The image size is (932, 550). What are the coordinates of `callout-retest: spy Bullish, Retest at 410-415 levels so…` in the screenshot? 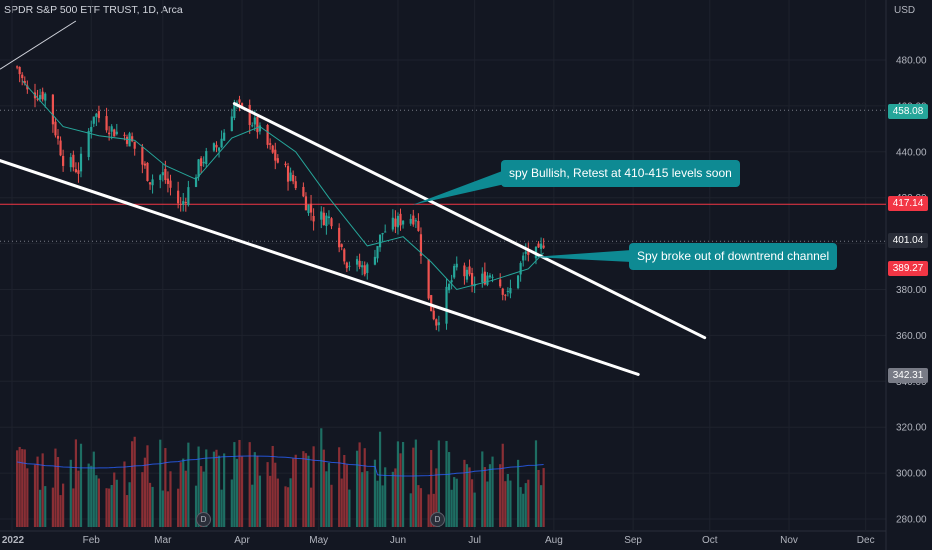 It's located at (620, 173).